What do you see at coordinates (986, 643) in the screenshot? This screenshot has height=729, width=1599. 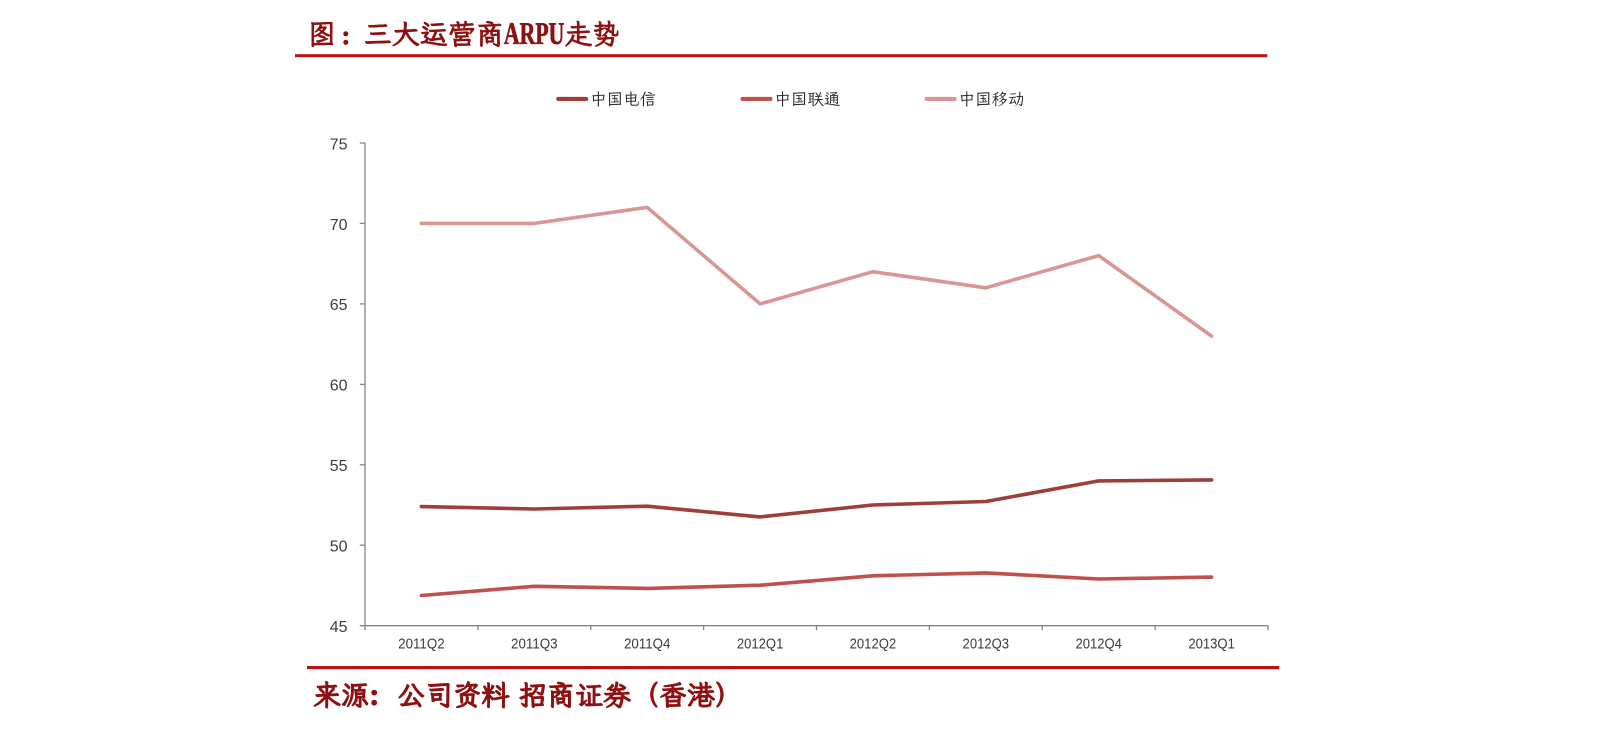 I see `svg-text: 2012Q3` at bounding box center [986, 643].